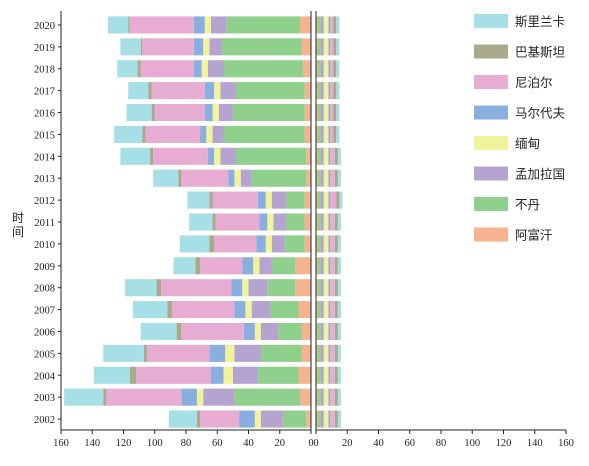 The height and width of the screenshot is (466, 589). Describe the element at coordinates (44, 311) in the screenshot. I see `y-tick-label: 2007` at that location.